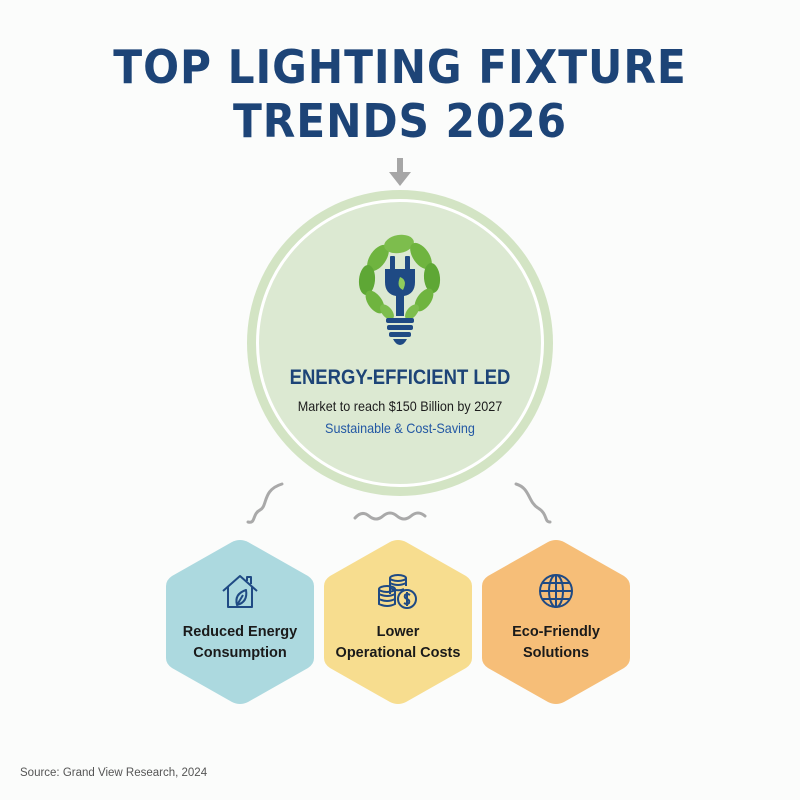  What do you see at coordinates (399, 289) in the screenshot?
I see `lightbulb-leaf-plug-icon` at bounding box center [399, 289].